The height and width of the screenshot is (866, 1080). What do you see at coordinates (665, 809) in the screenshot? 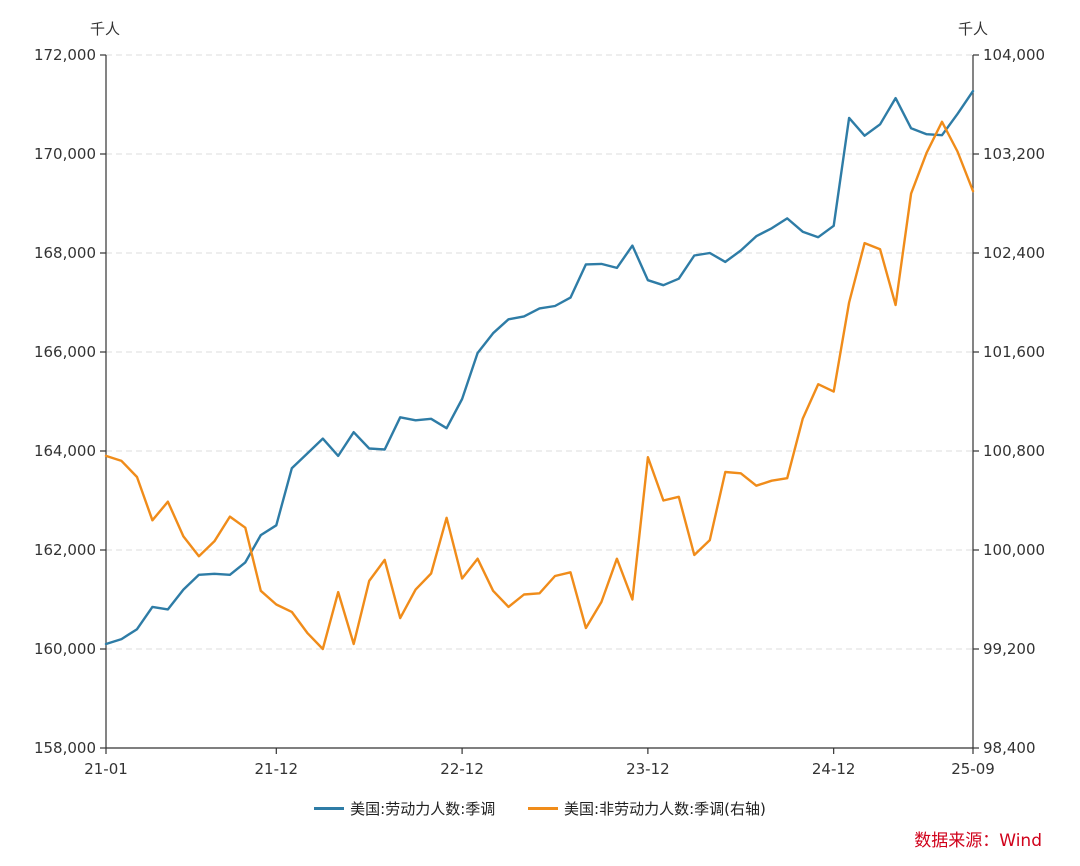
I see `legend-label-not-in-labor-force: 美国:非劳动力人数:季调(右轴)` at bounding box center [665, 809].